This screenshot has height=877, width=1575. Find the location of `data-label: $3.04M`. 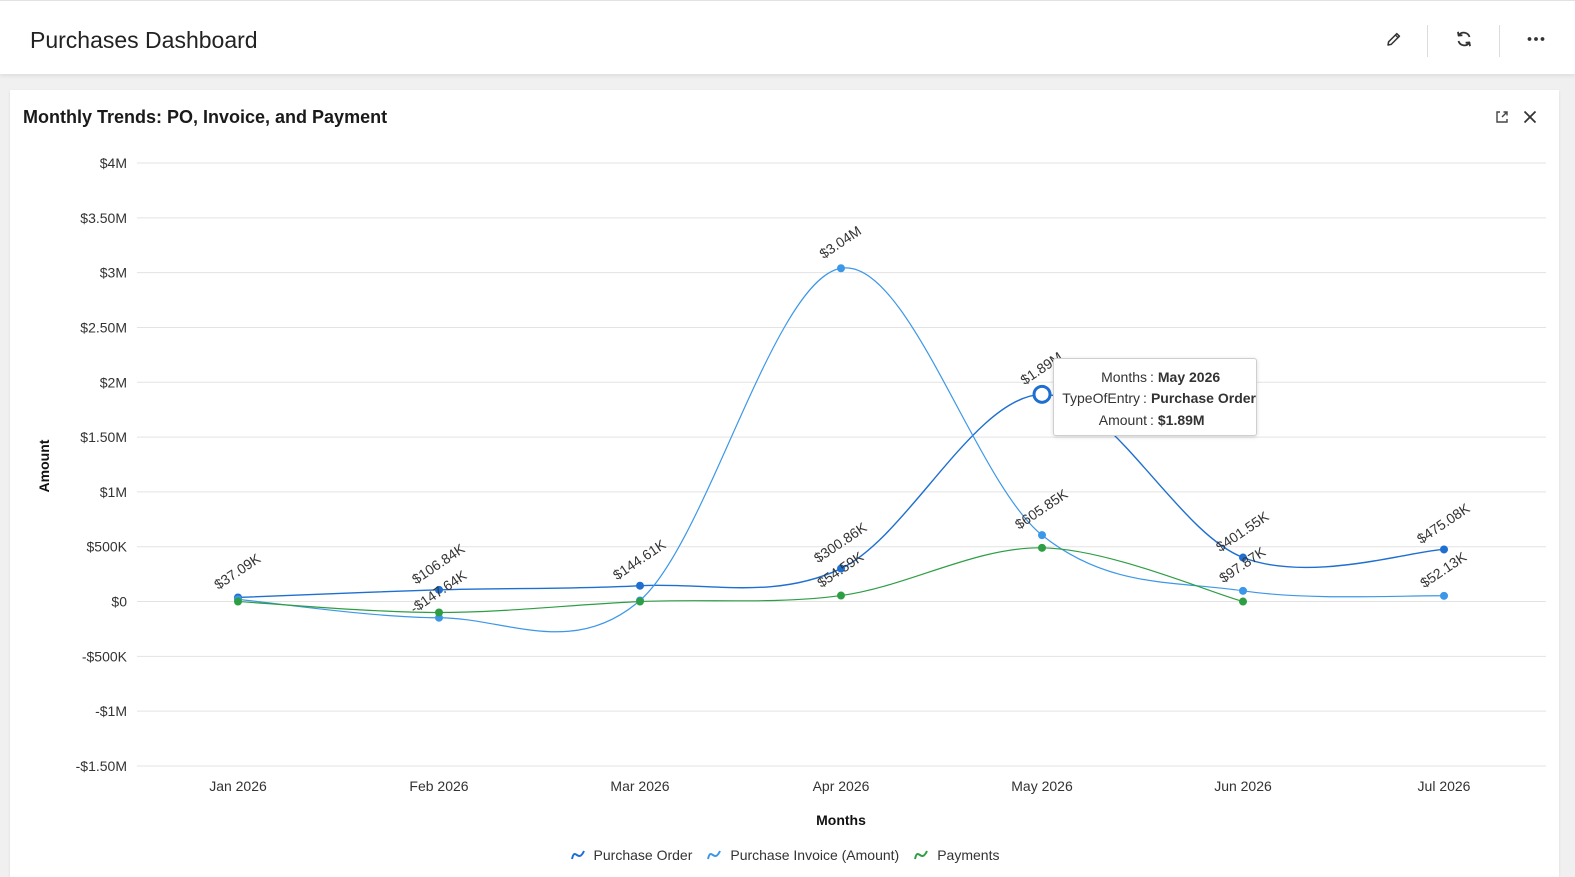

data-label: $3.04M is located at coordinates (840, 241).